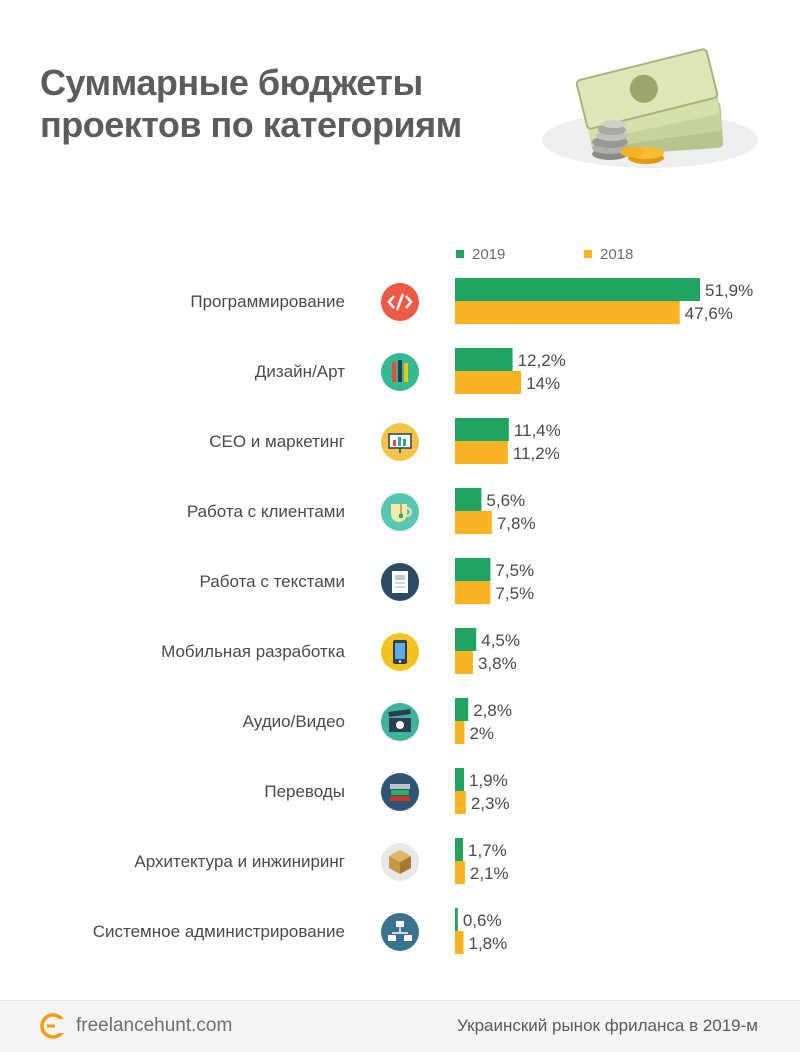 The width and height of the screenshot is (800, 1052). I want to click on category-row: Системное администрирование 0,6% 1,8%, so click(300, 931).